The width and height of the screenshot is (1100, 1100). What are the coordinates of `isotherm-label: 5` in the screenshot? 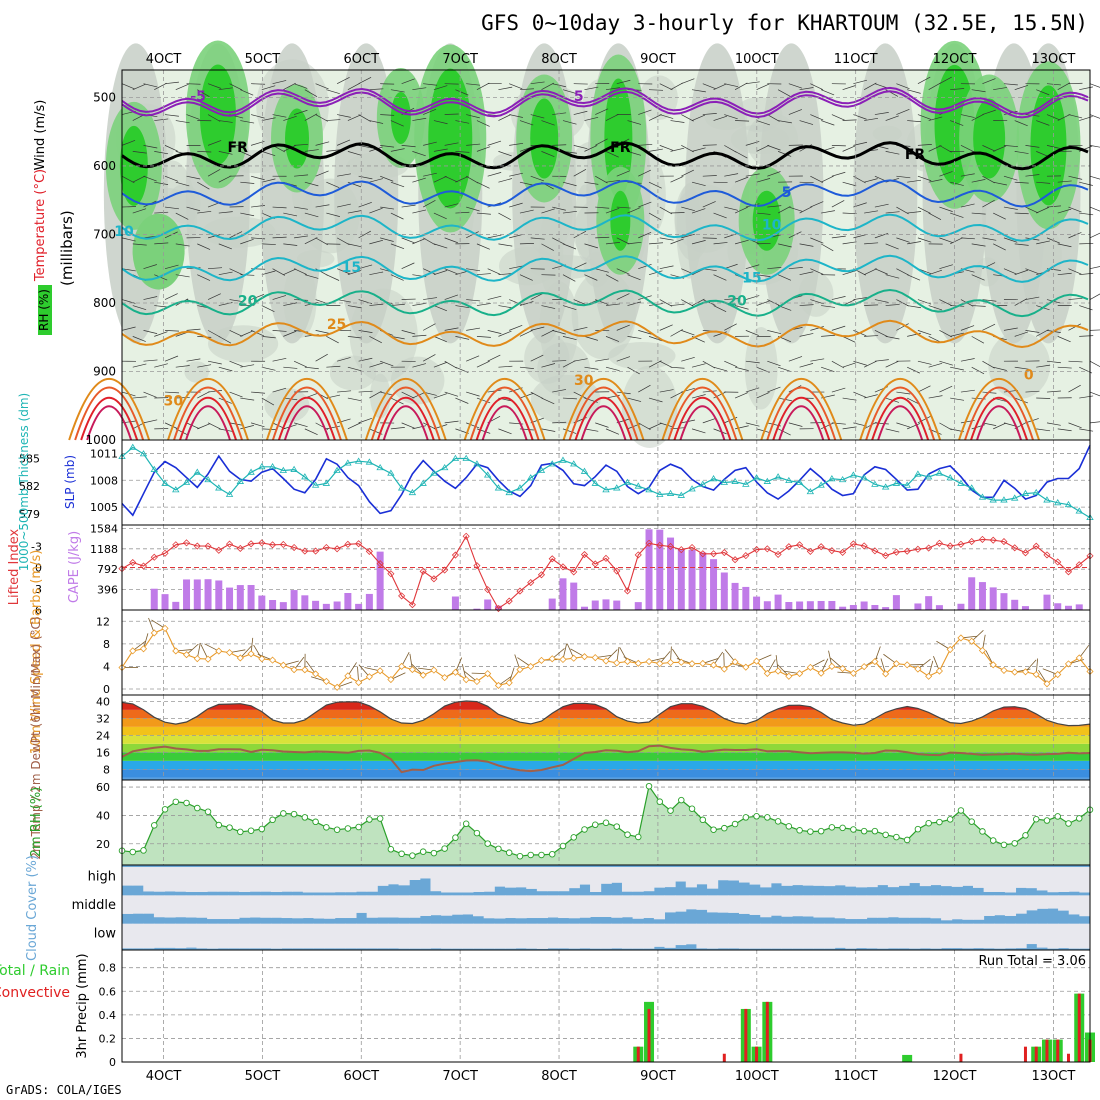 It's located at (787, 193).